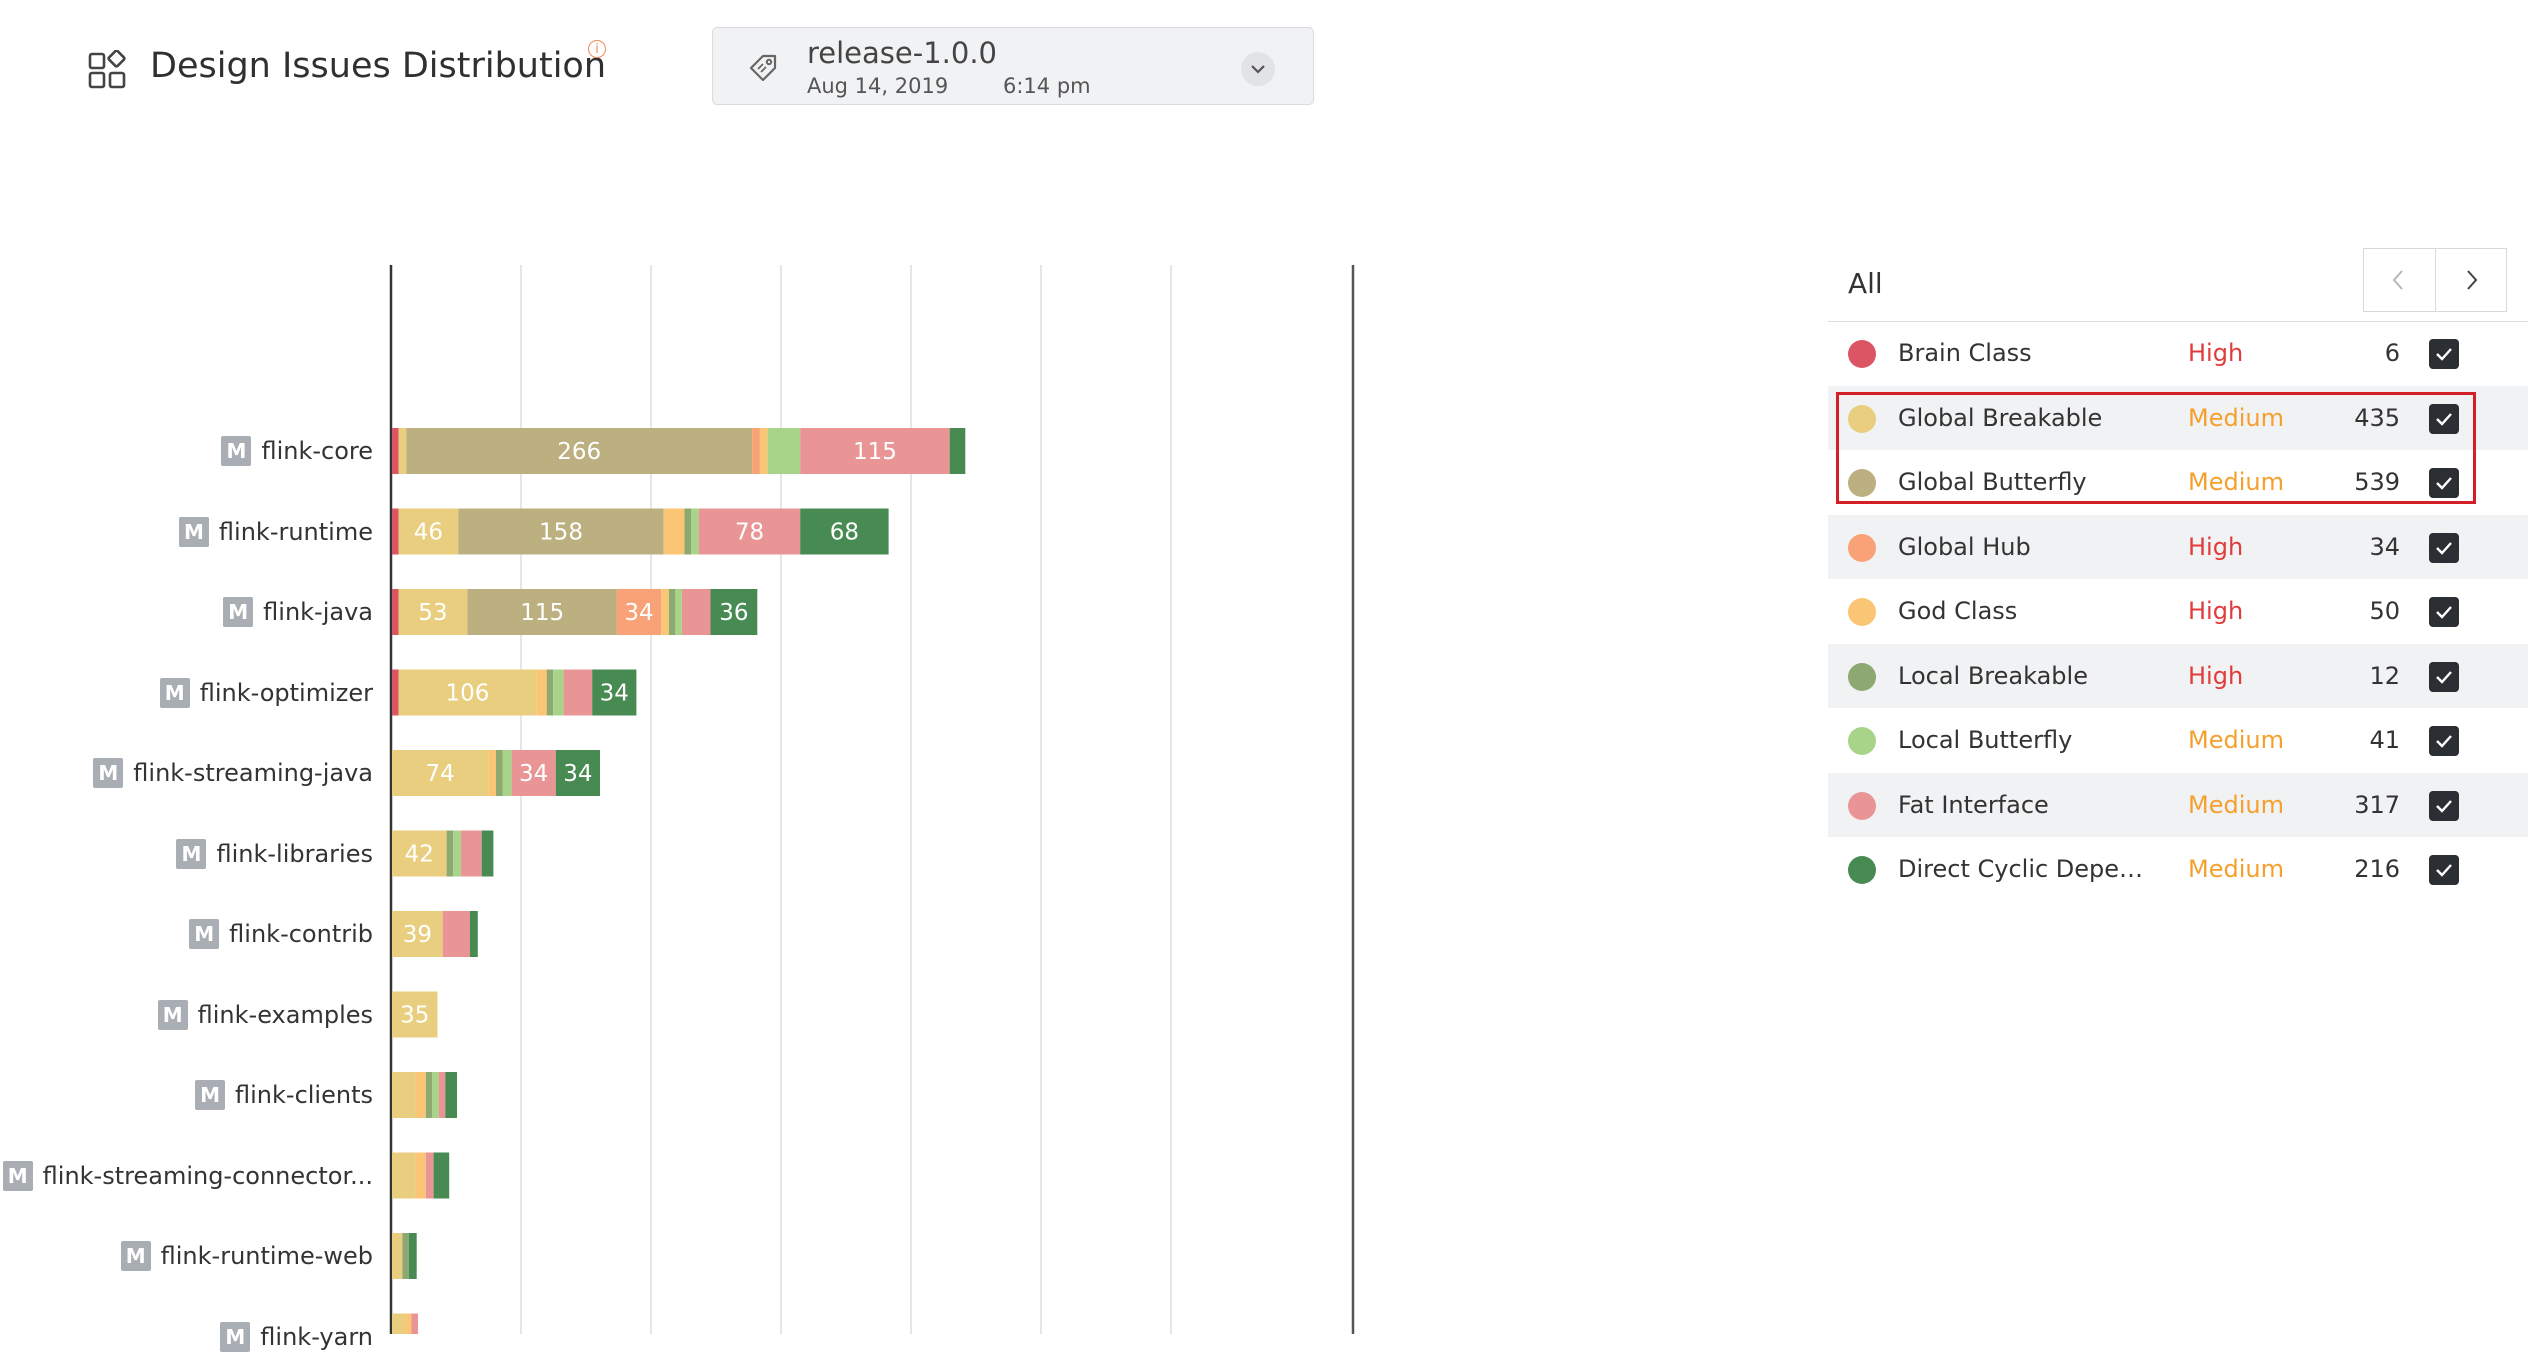 Image resolution: width=2542 pixels, height=1357 pixels. Describe the element at coordinates (1993, 675) in the screenshot. I see `issue-name: Local Breakable` at that location.